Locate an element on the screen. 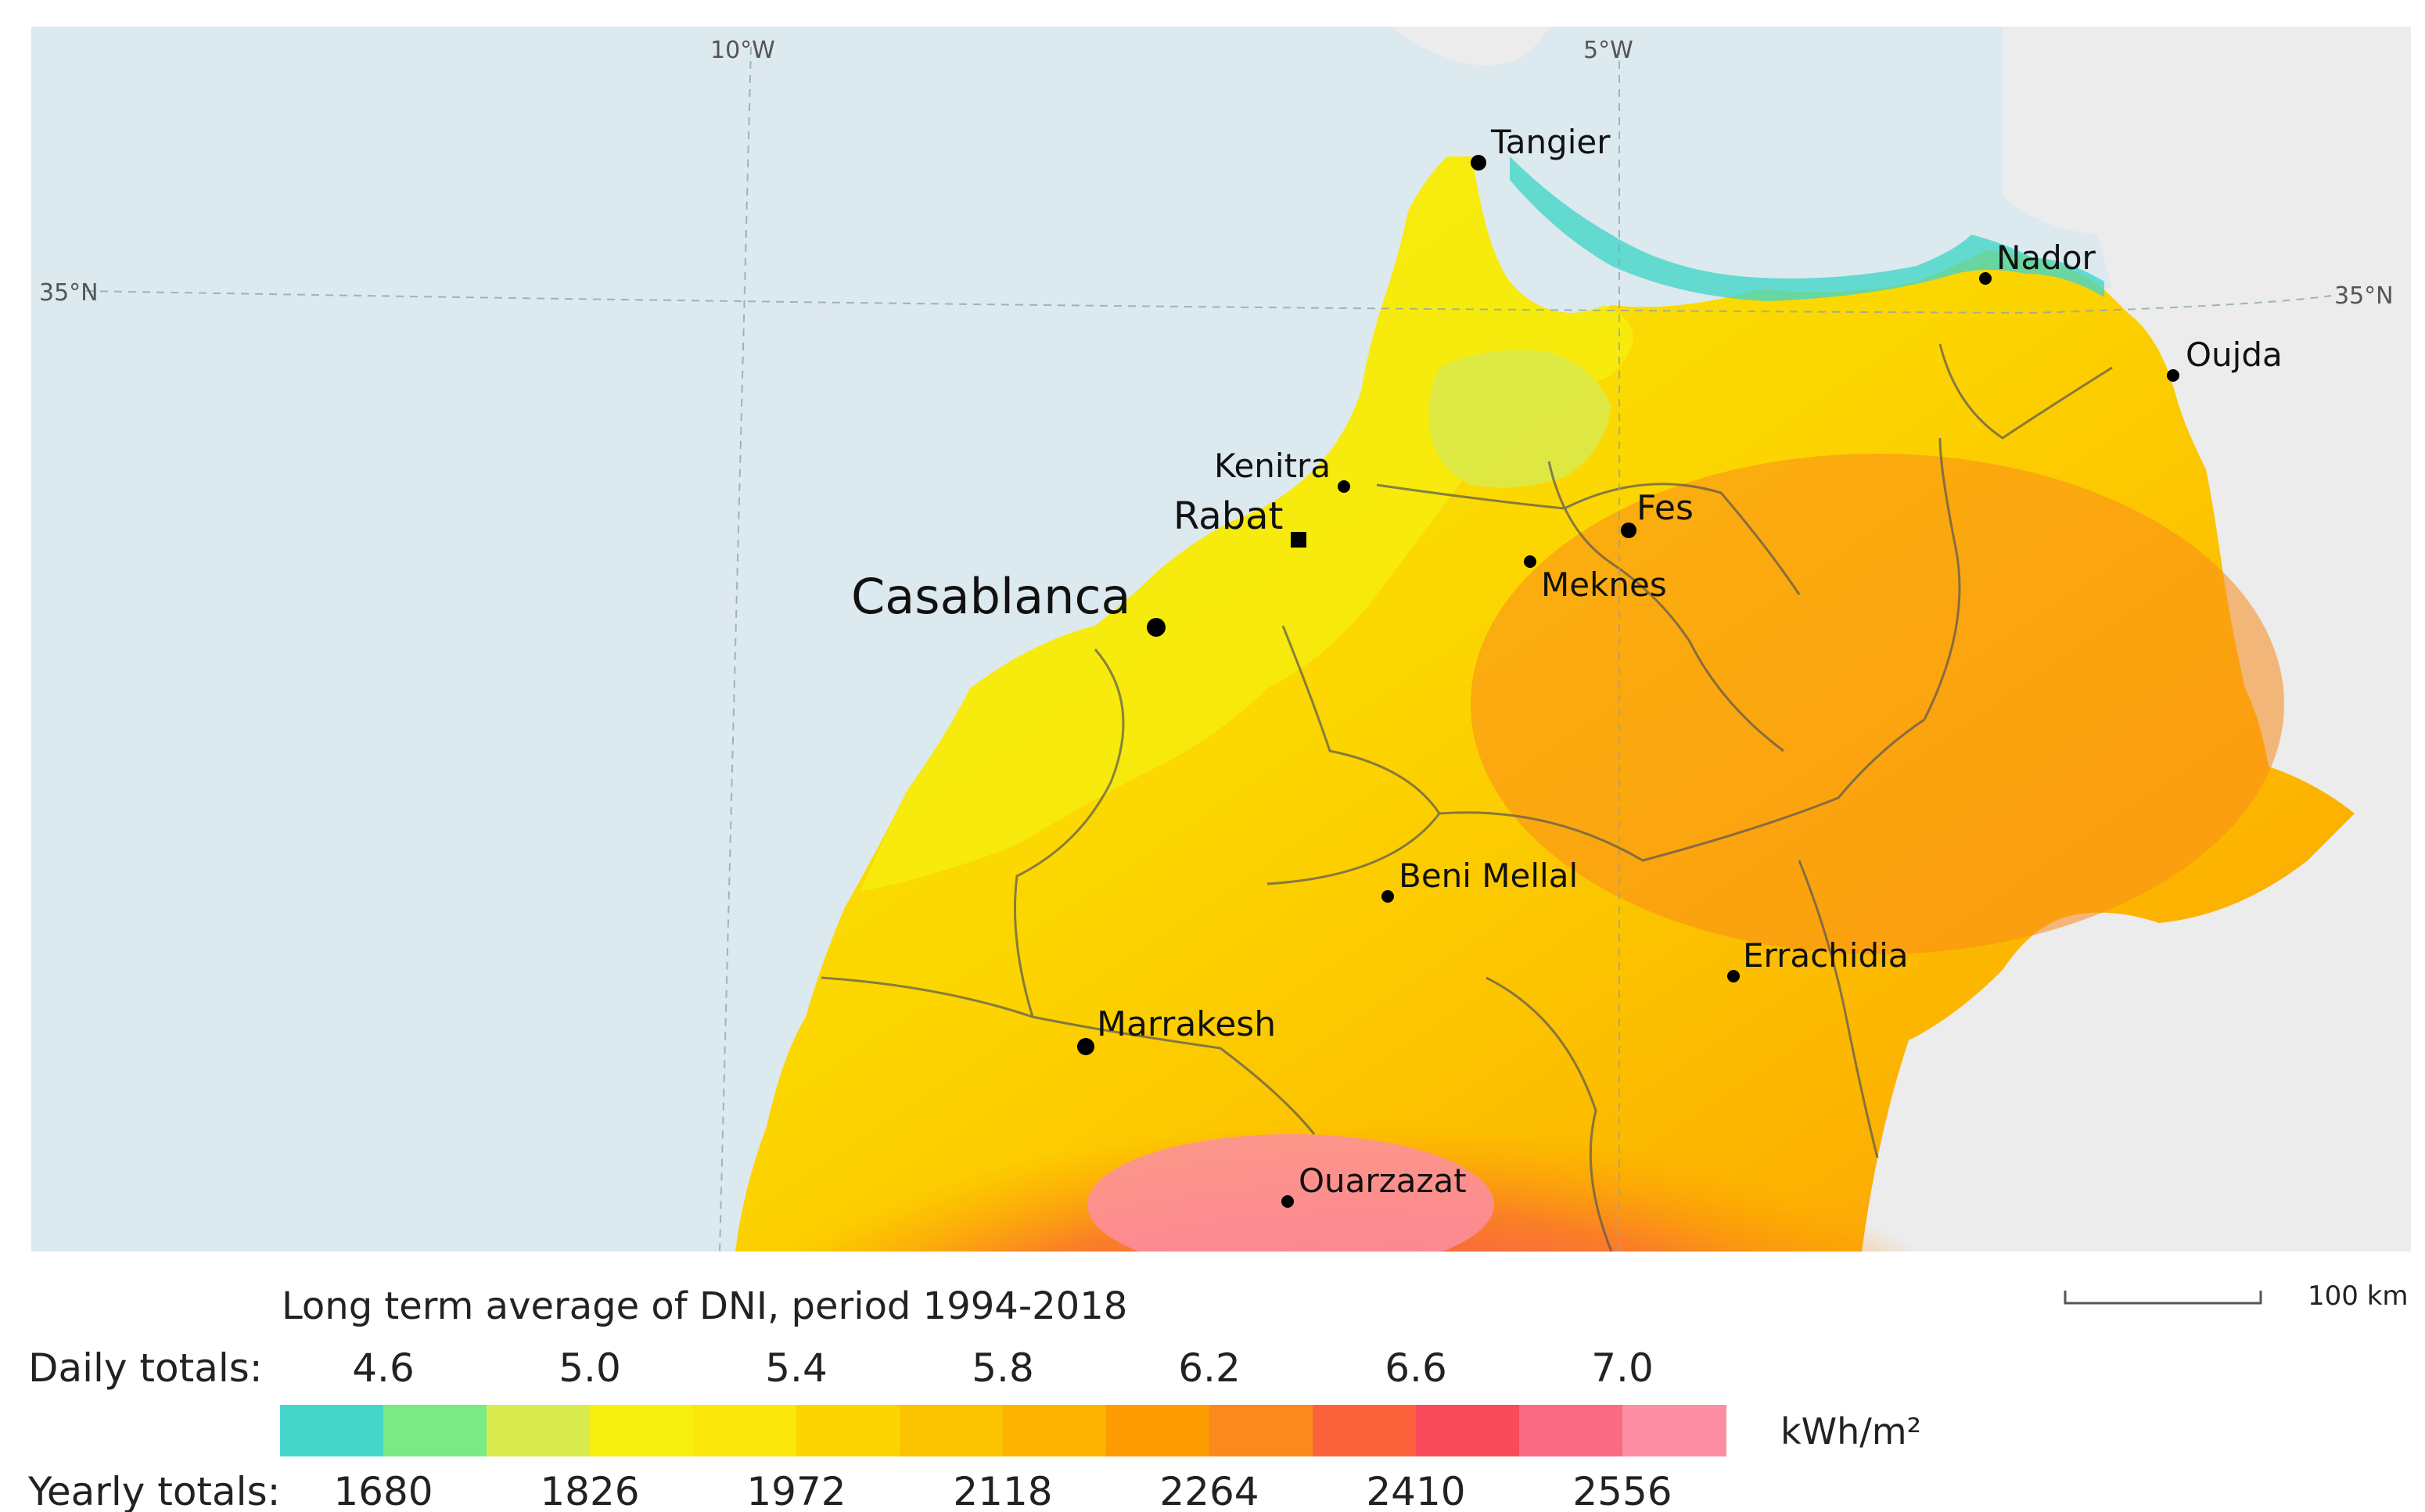  yearly-value-4: 2118 is located at coordinates (1002, 1490).